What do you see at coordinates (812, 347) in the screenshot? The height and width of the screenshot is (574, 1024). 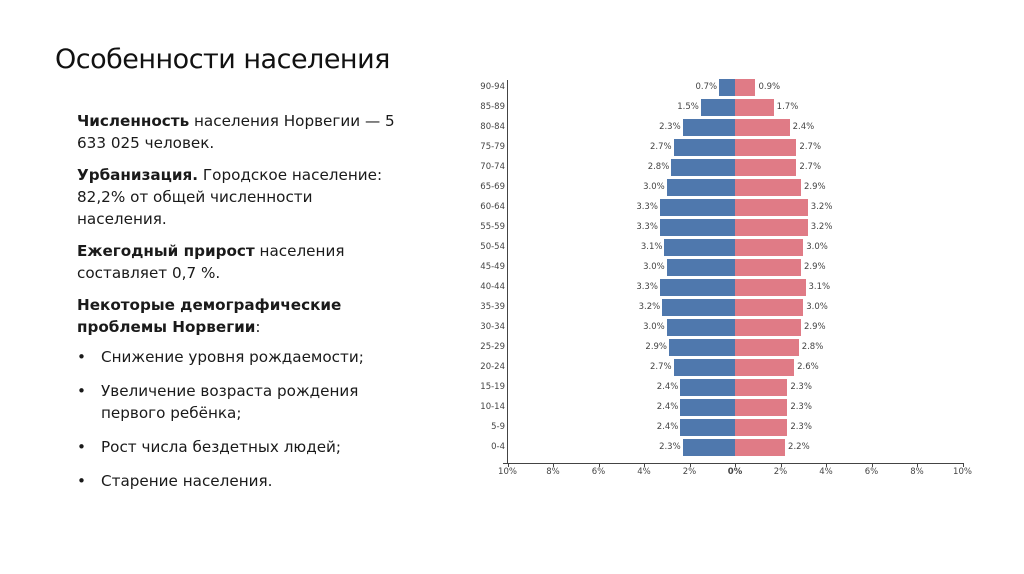 I see `female-value-label: 2.8%` at bounding box center [812, 347].